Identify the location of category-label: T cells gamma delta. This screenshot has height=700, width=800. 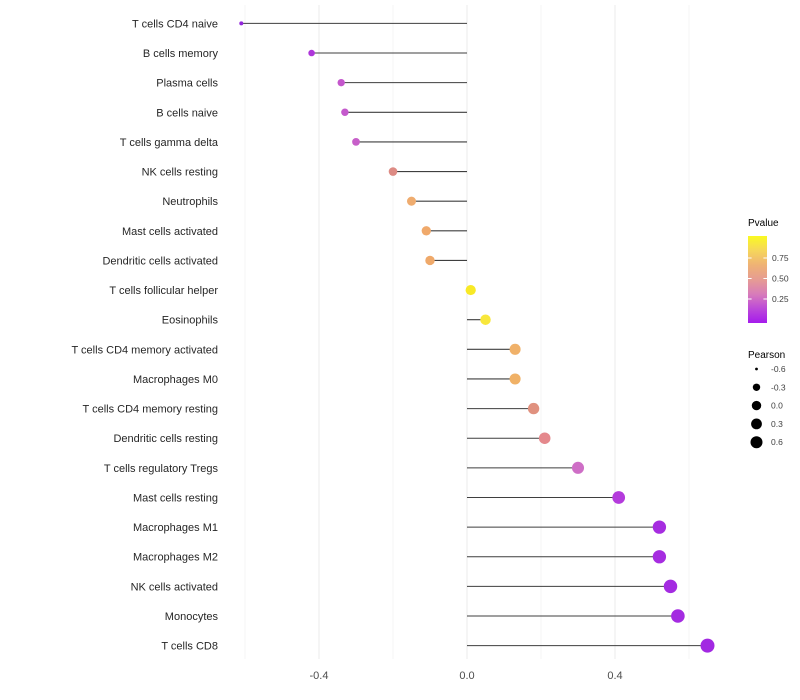
(169, 143).